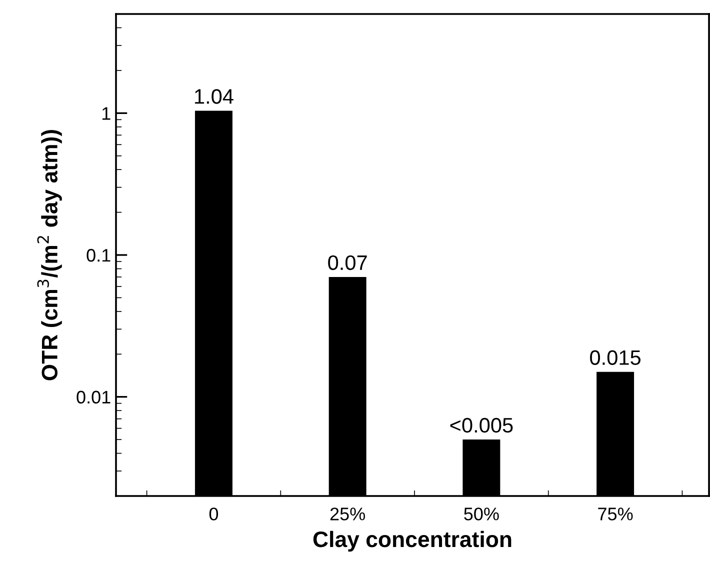 This screenshot has height=563, width=710. What do you see at coordinates (615, 357) in the screenshot?
I see `data-label: 0.015` at bounding box center [615, 357].